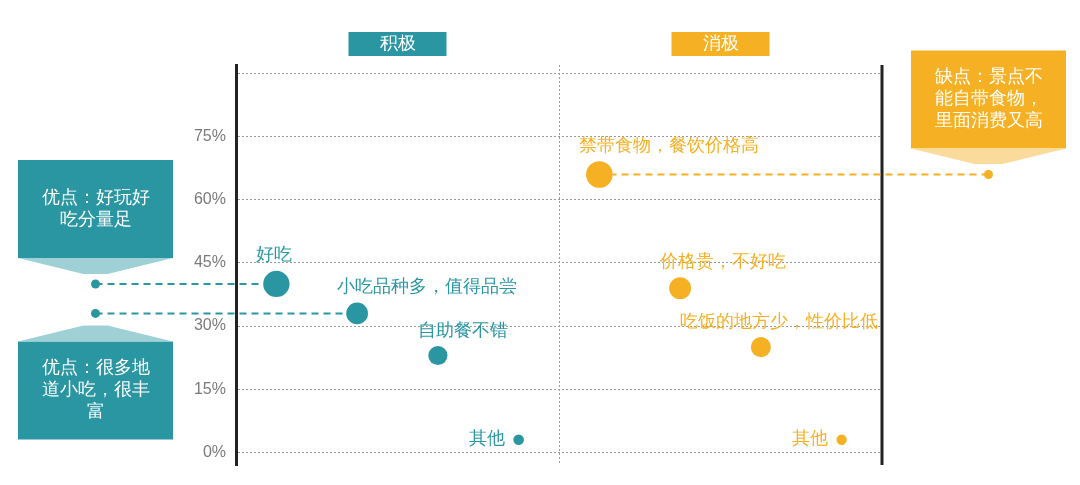  Describe the element at coordinates (209, 199) in the screenshot. I see `y-tick-label: 60%` at that location.